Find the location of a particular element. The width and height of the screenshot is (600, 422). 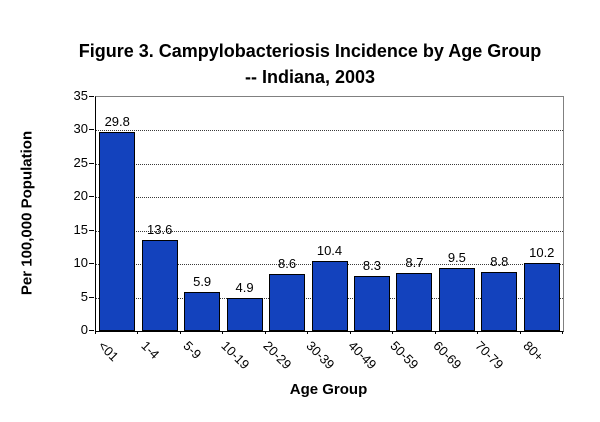

x-tick-label: <01 is located at coordinates (108, 351).